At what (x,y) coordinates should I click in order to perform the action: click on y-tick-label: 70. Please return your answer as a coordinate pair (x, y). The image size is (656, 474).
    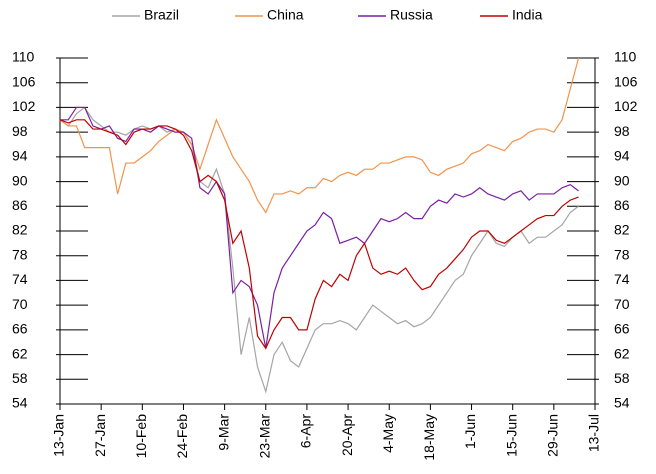
    Looking at the image, I should click on (20, 304).